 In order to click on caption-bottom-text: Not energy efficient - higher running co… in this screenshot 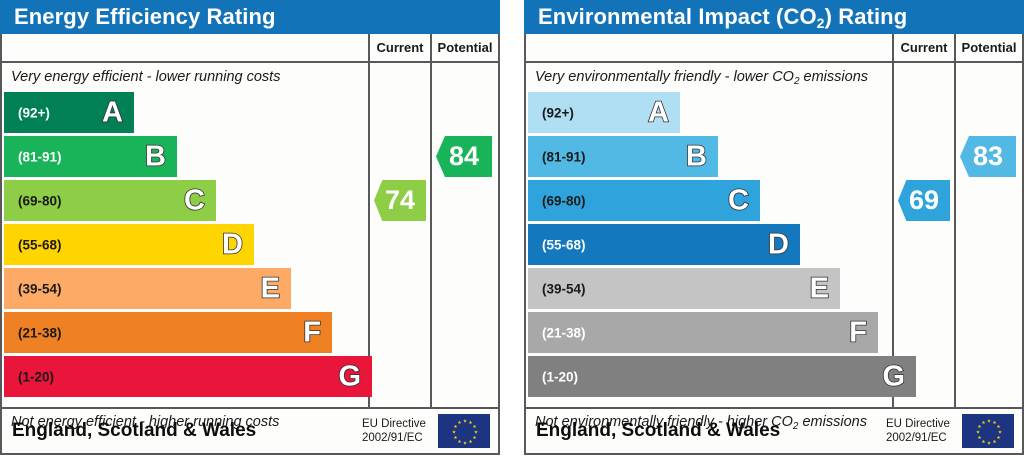, I will do `click(145, 422)`.